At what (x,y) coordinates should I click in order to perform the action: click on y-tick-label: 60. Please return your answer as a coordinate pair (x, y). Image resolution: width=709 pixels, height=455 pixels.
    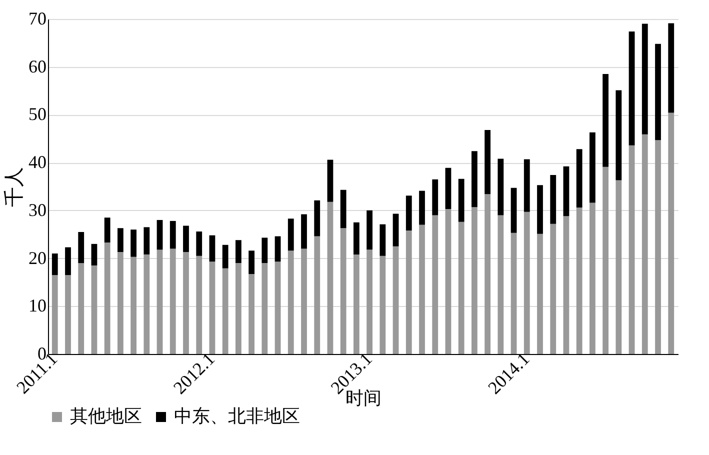
    Looking at the image, I should click on (37, 66).